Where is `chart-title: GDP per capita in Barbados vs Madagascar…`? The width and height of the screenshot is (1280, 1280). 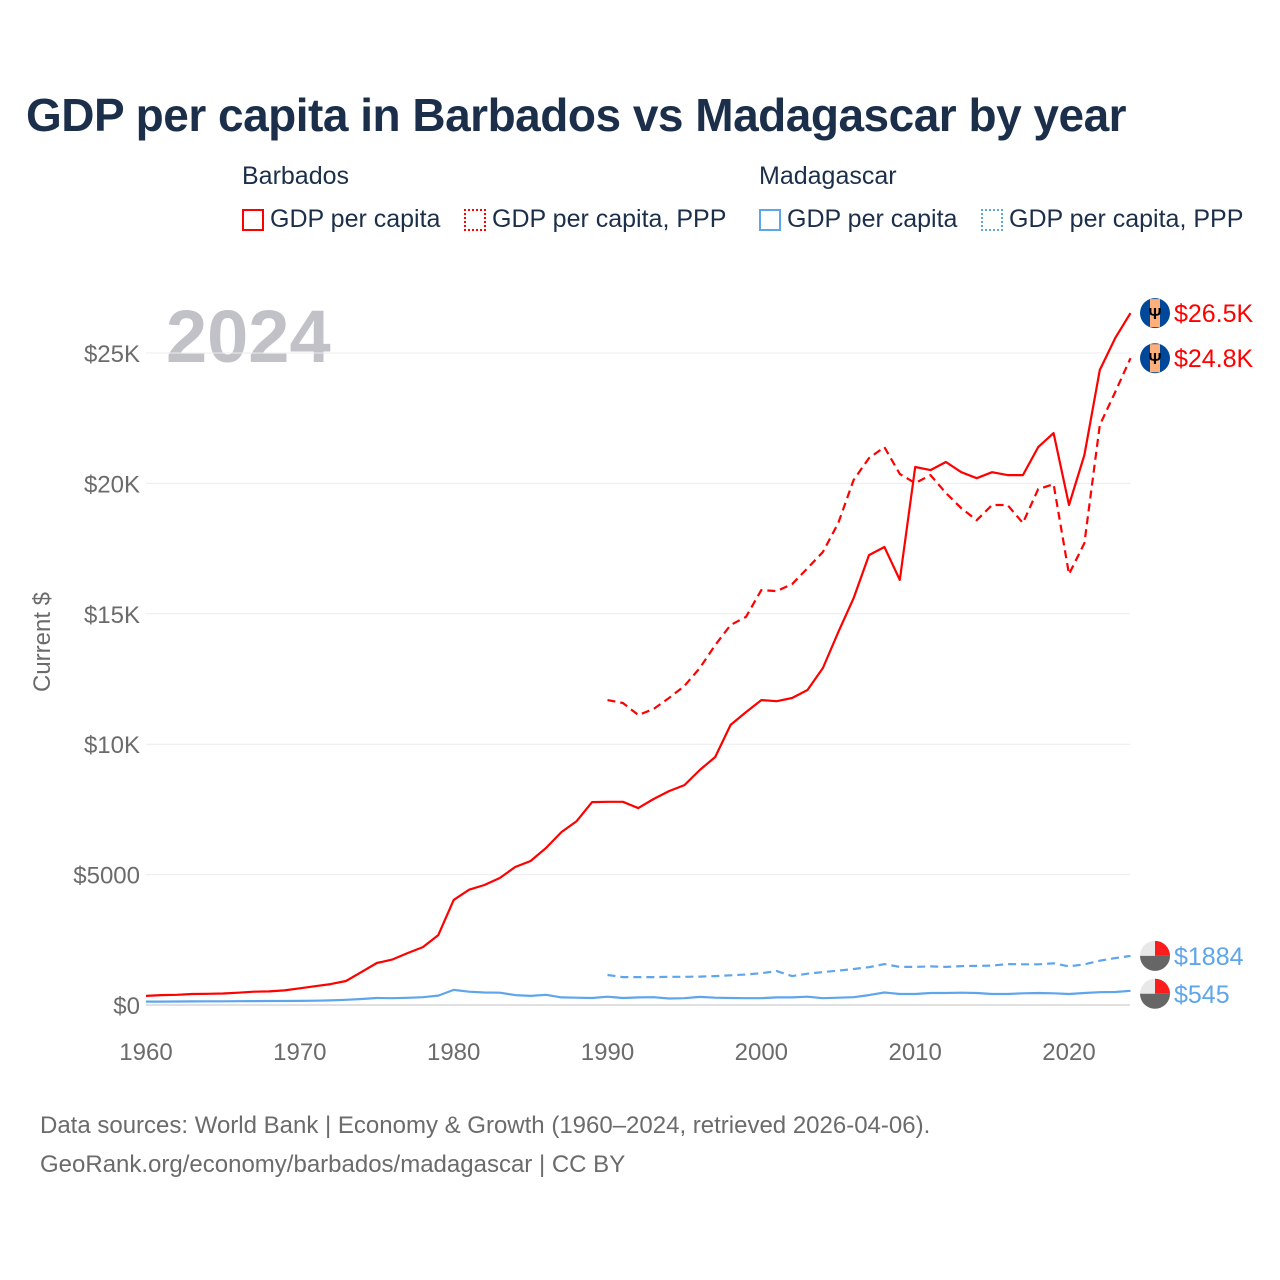 chart-title: GDP per capita in Barbados vs Madagascar… is located at coordinates (576, 115).